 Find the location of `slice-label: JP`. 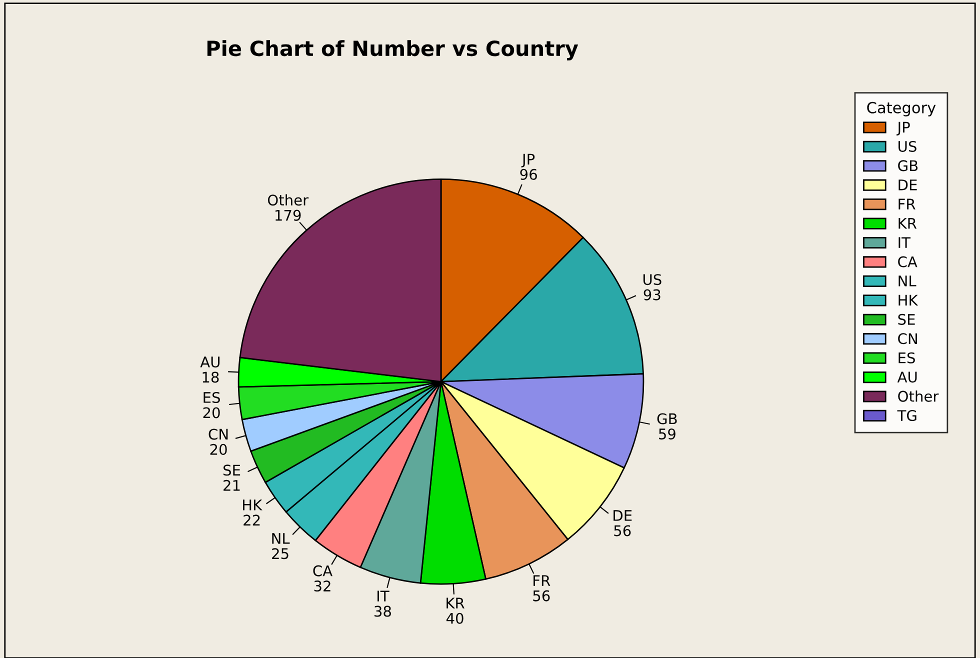

slice-label: JP is located at coordinates (528, 161).